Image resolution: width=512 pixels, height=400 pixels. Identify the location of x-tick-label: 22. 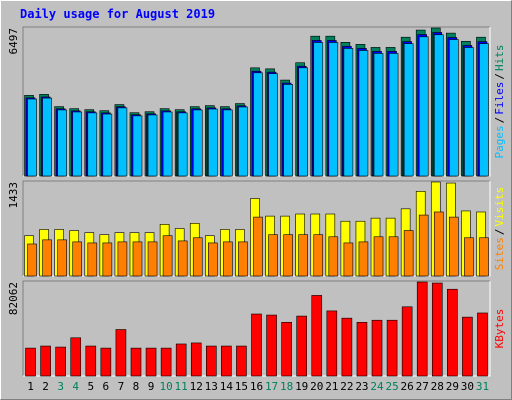
(346, 386).